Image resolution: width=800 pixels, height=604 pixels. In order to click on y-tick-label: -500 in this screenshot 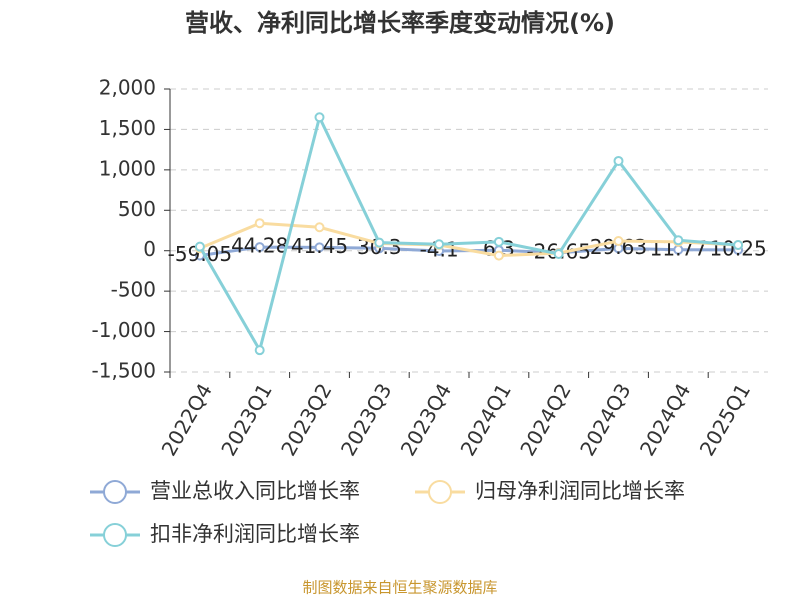, I will do `click(133, 290)`.